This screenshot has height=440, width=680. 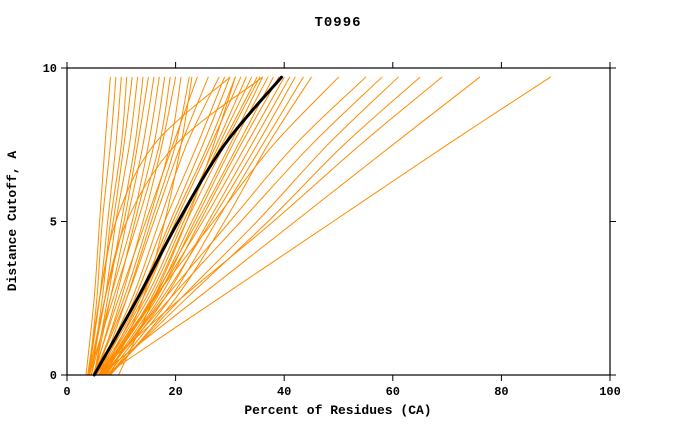 What do you see at coordinates (610, 392) in the screenshot?
I see `x-tick-label: 100` at bounding box center [610, 392].